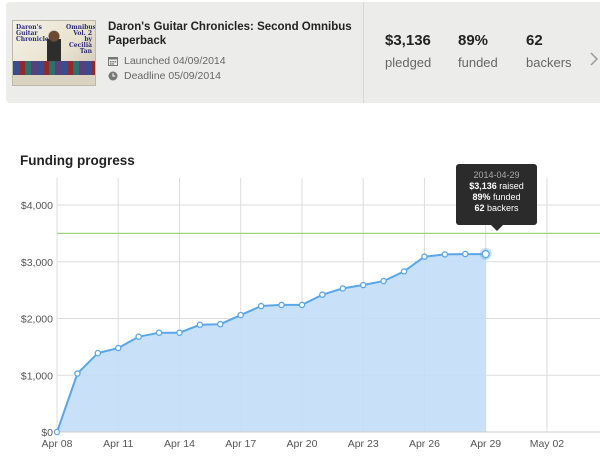 This screenshot has width=600, height=461. I want to click on clock-icon, so click(113, 76).